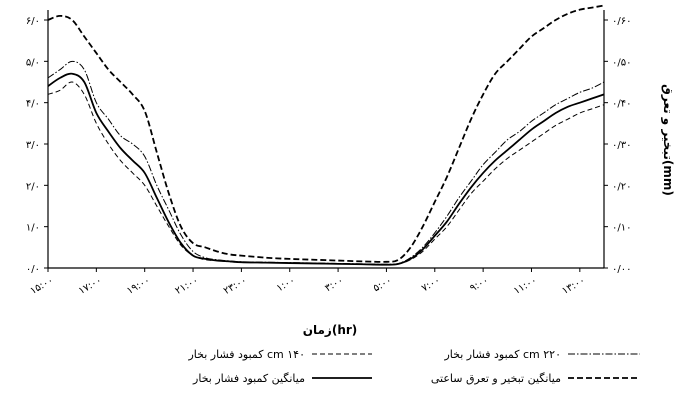 This screenshot has height=403, width=682. Describe the element at coordinates (621, 269) in the screenshot. I see `y-right-tick-label: ۰/۰۰` at that location.